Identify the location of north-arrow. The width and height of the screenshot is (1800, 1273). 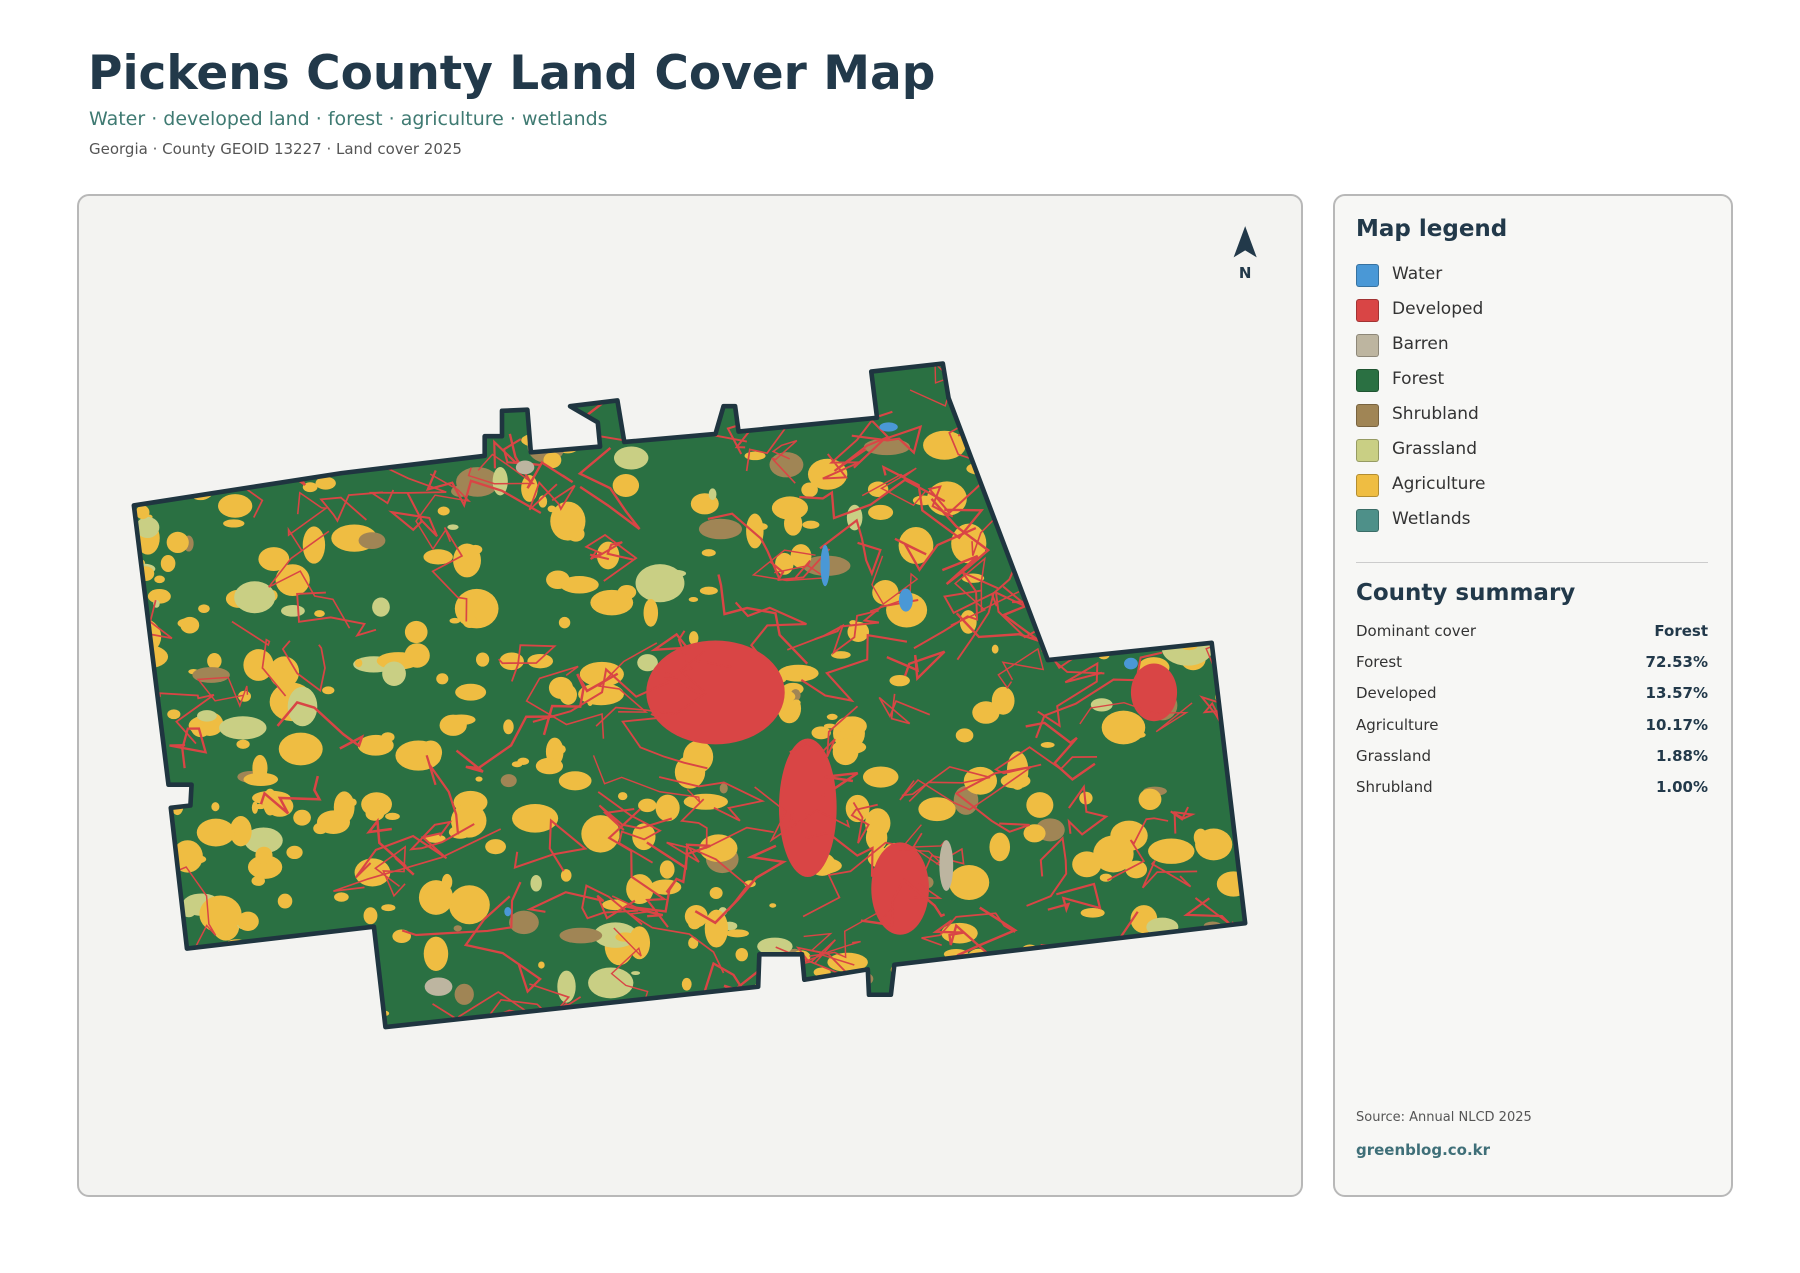
(1245, 242).